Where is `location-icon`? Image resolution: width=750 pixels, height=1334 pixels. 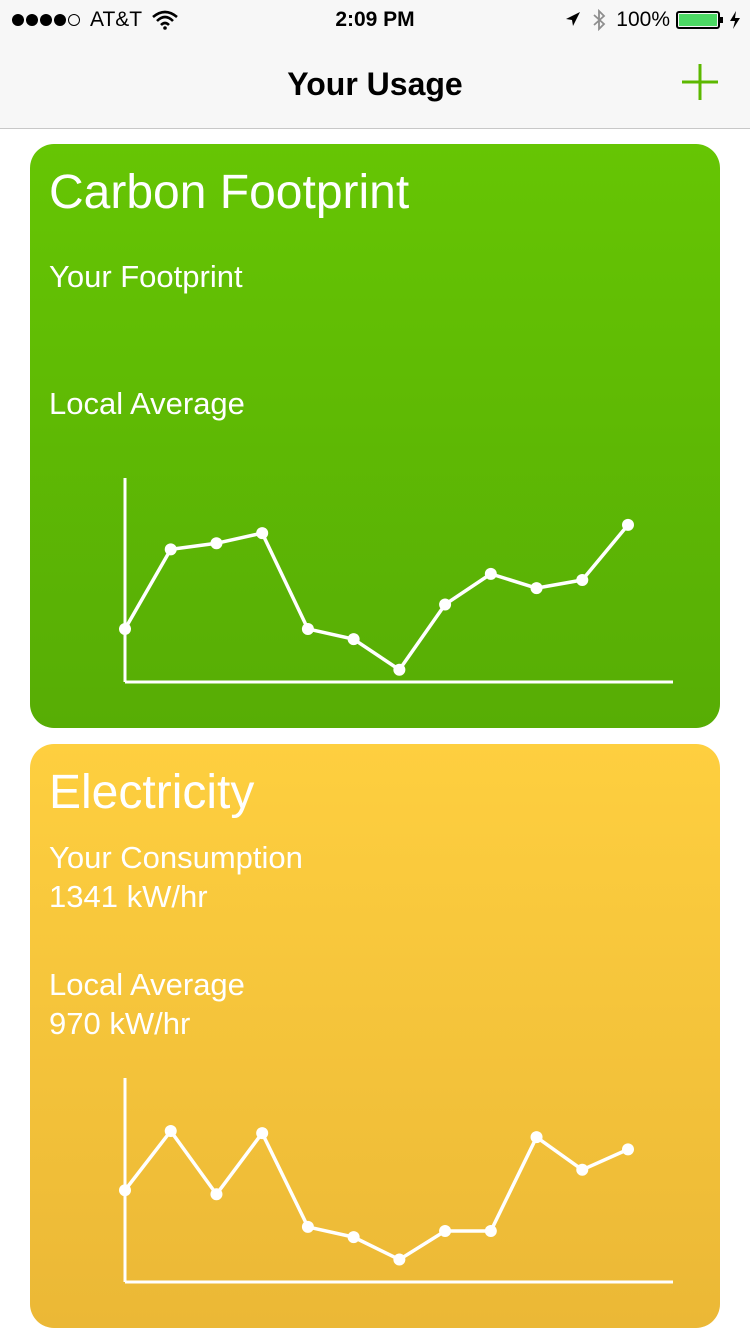 location-icon is located at coordinates (573, 19).